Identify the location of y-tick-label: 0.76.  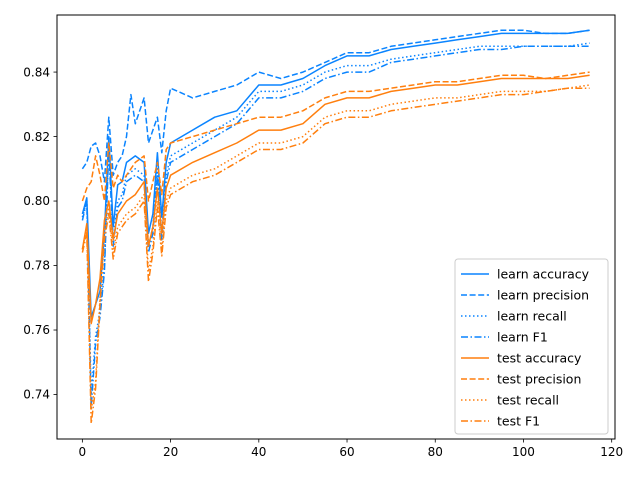
(36, 330).